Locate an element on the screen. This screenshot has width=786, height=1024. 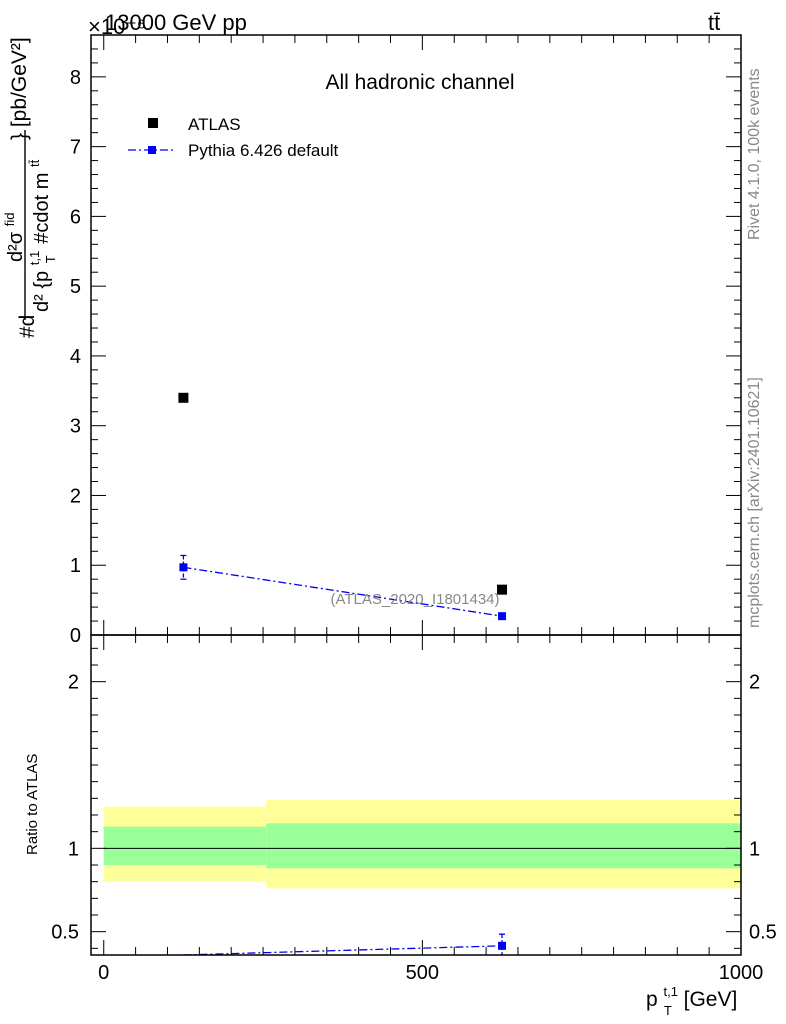
ratio-pythia-line is located at coordinates (343, 950).